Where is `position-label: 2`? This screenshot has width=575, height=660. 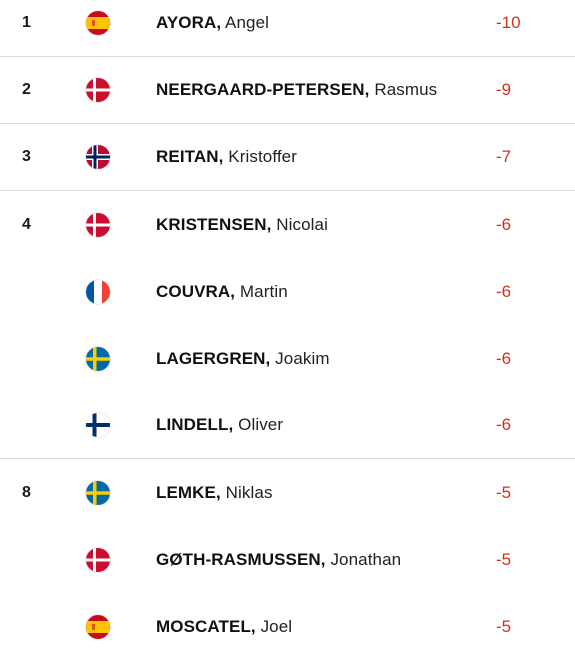
position-label: 2 is located at coordinates (26, 89).